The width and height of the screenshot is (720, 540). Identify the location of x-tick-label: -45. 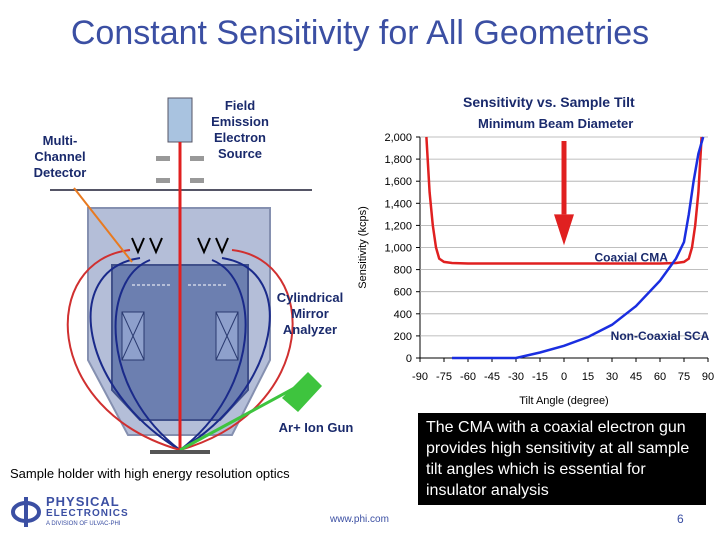
(492, 377).